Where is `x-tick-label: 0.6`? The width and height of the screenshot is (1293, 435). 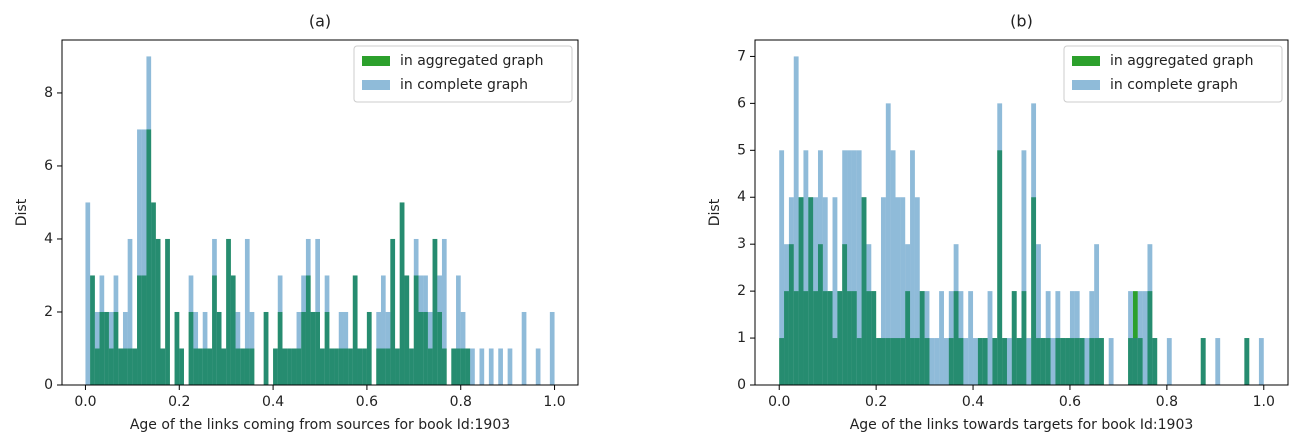
x-tick-label: 0.6 is located at coordinates (1070, 402).